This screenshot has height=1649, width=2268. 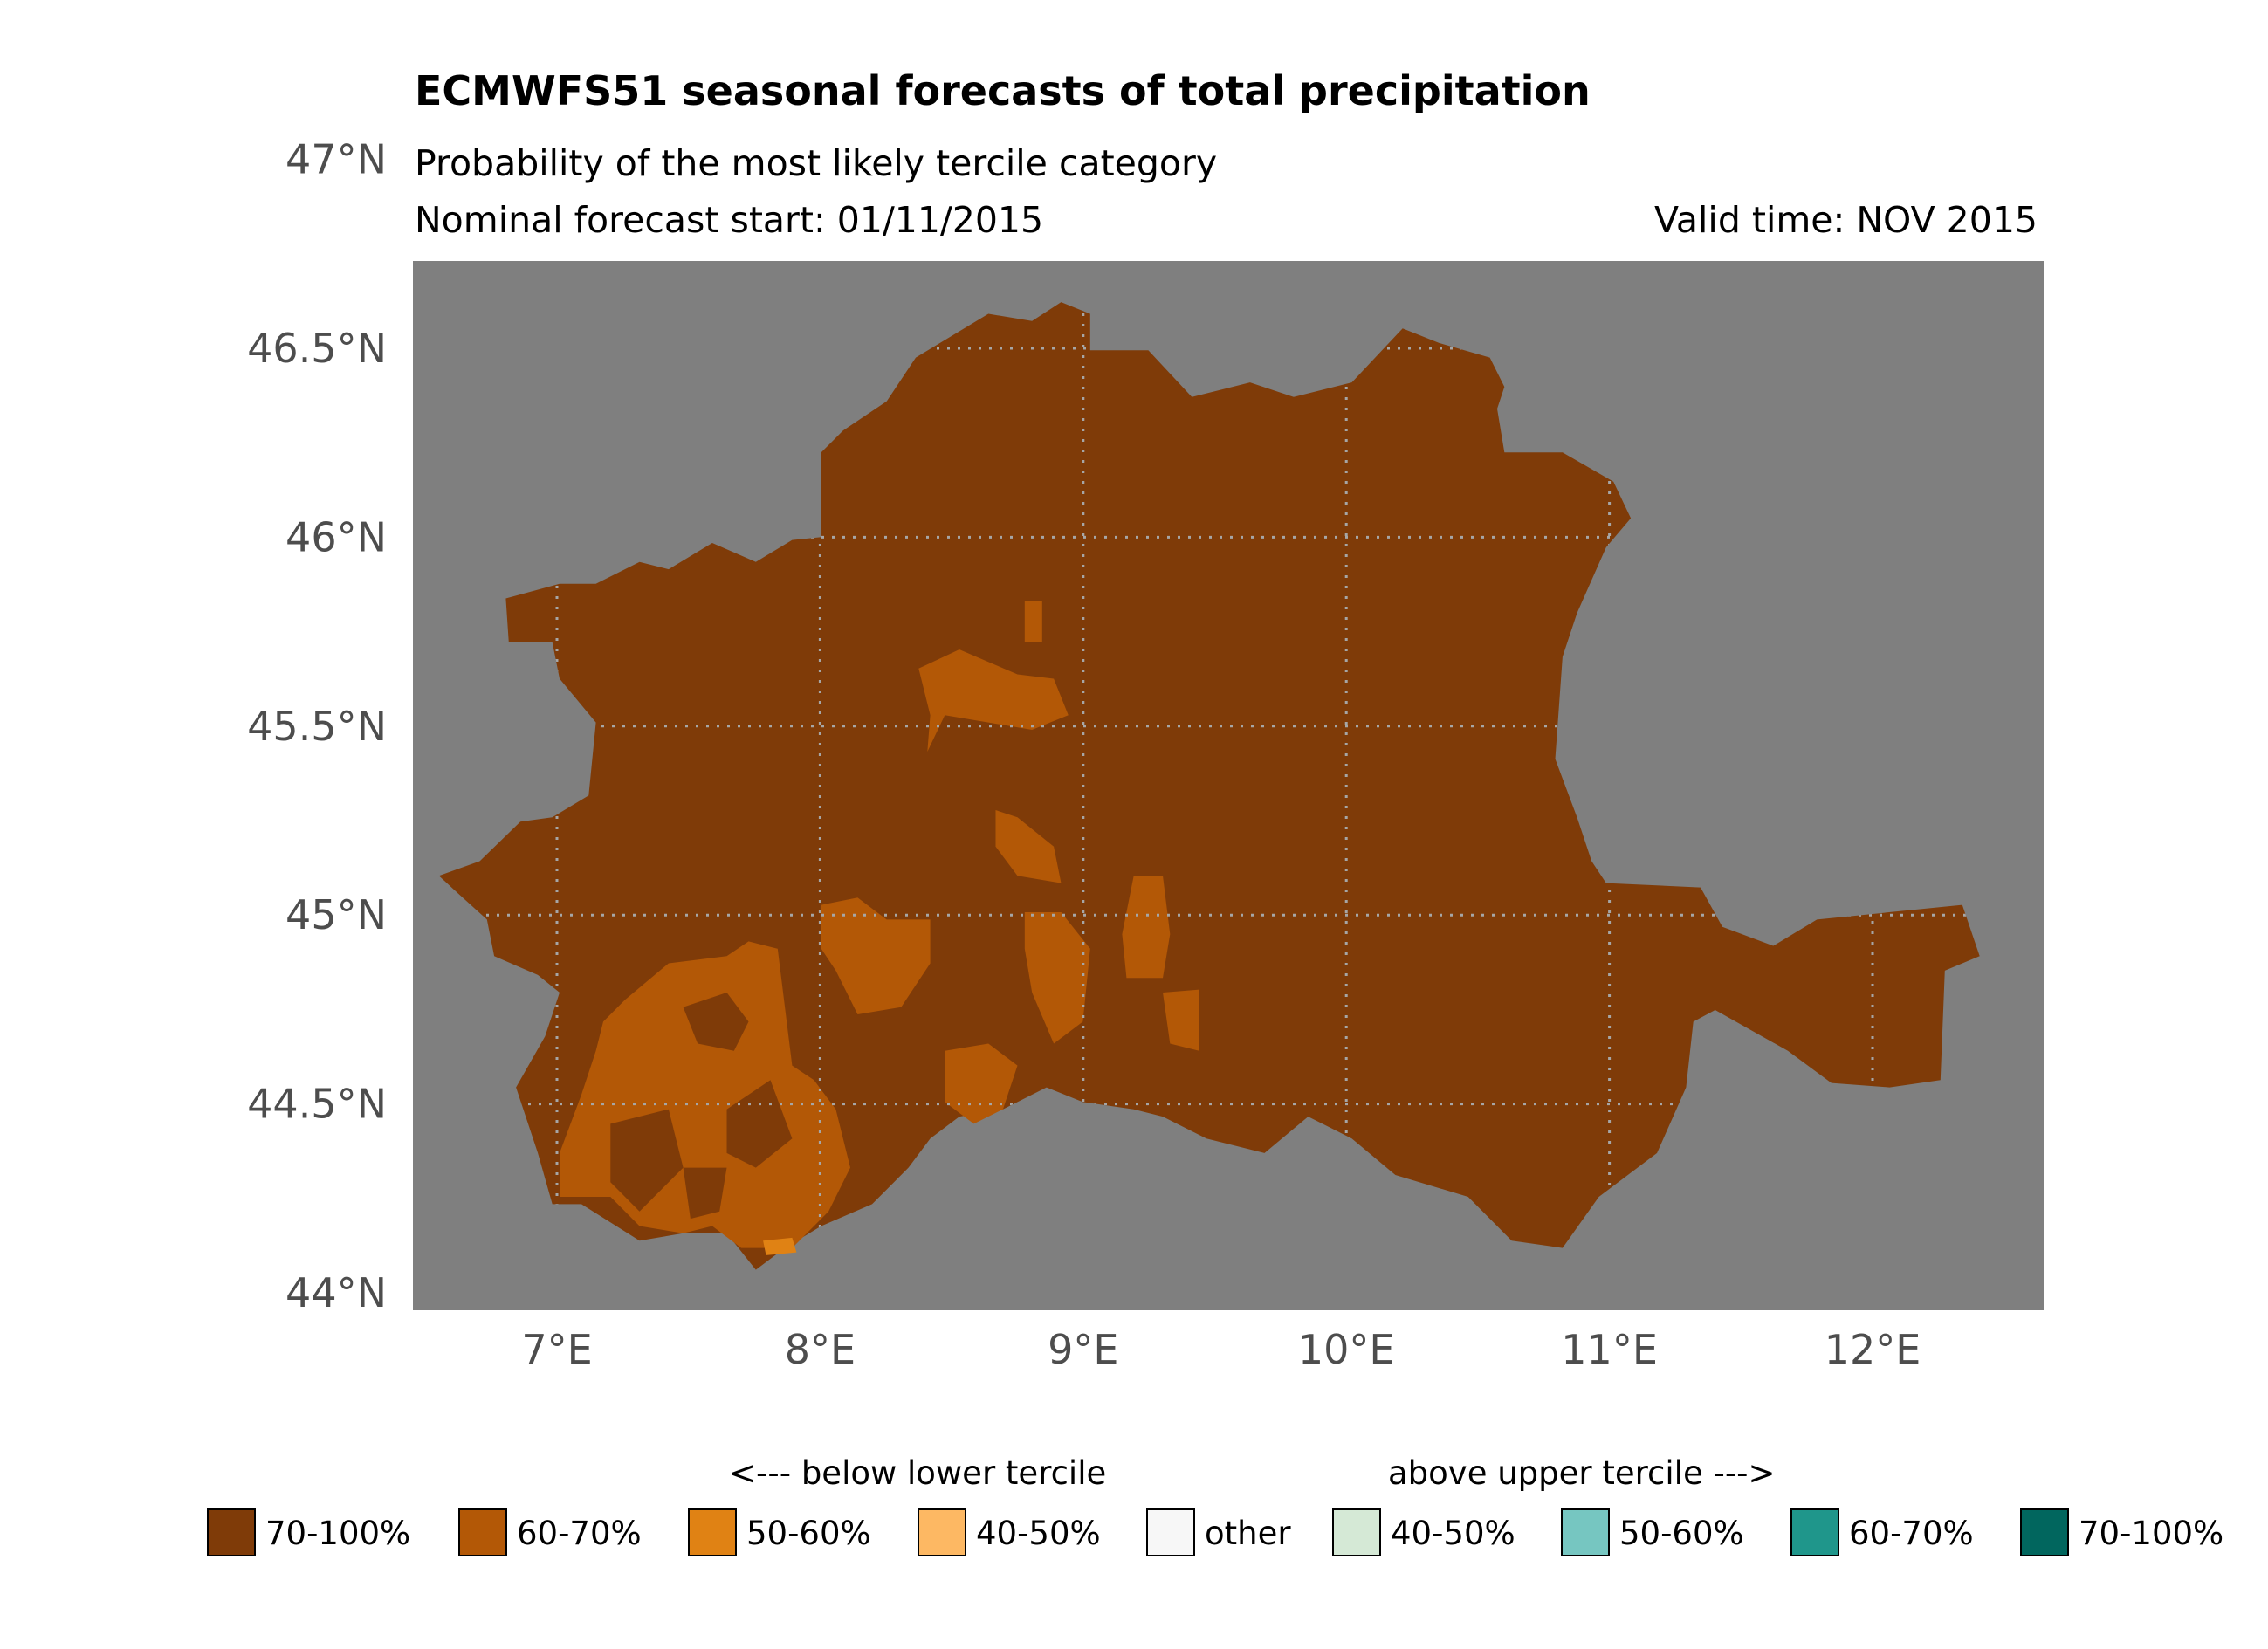 What do you see at coordinates (1346, 1349) in the screenshot?
I see `x-tick-label: 10°E` at bounding box center [1346, 1349].